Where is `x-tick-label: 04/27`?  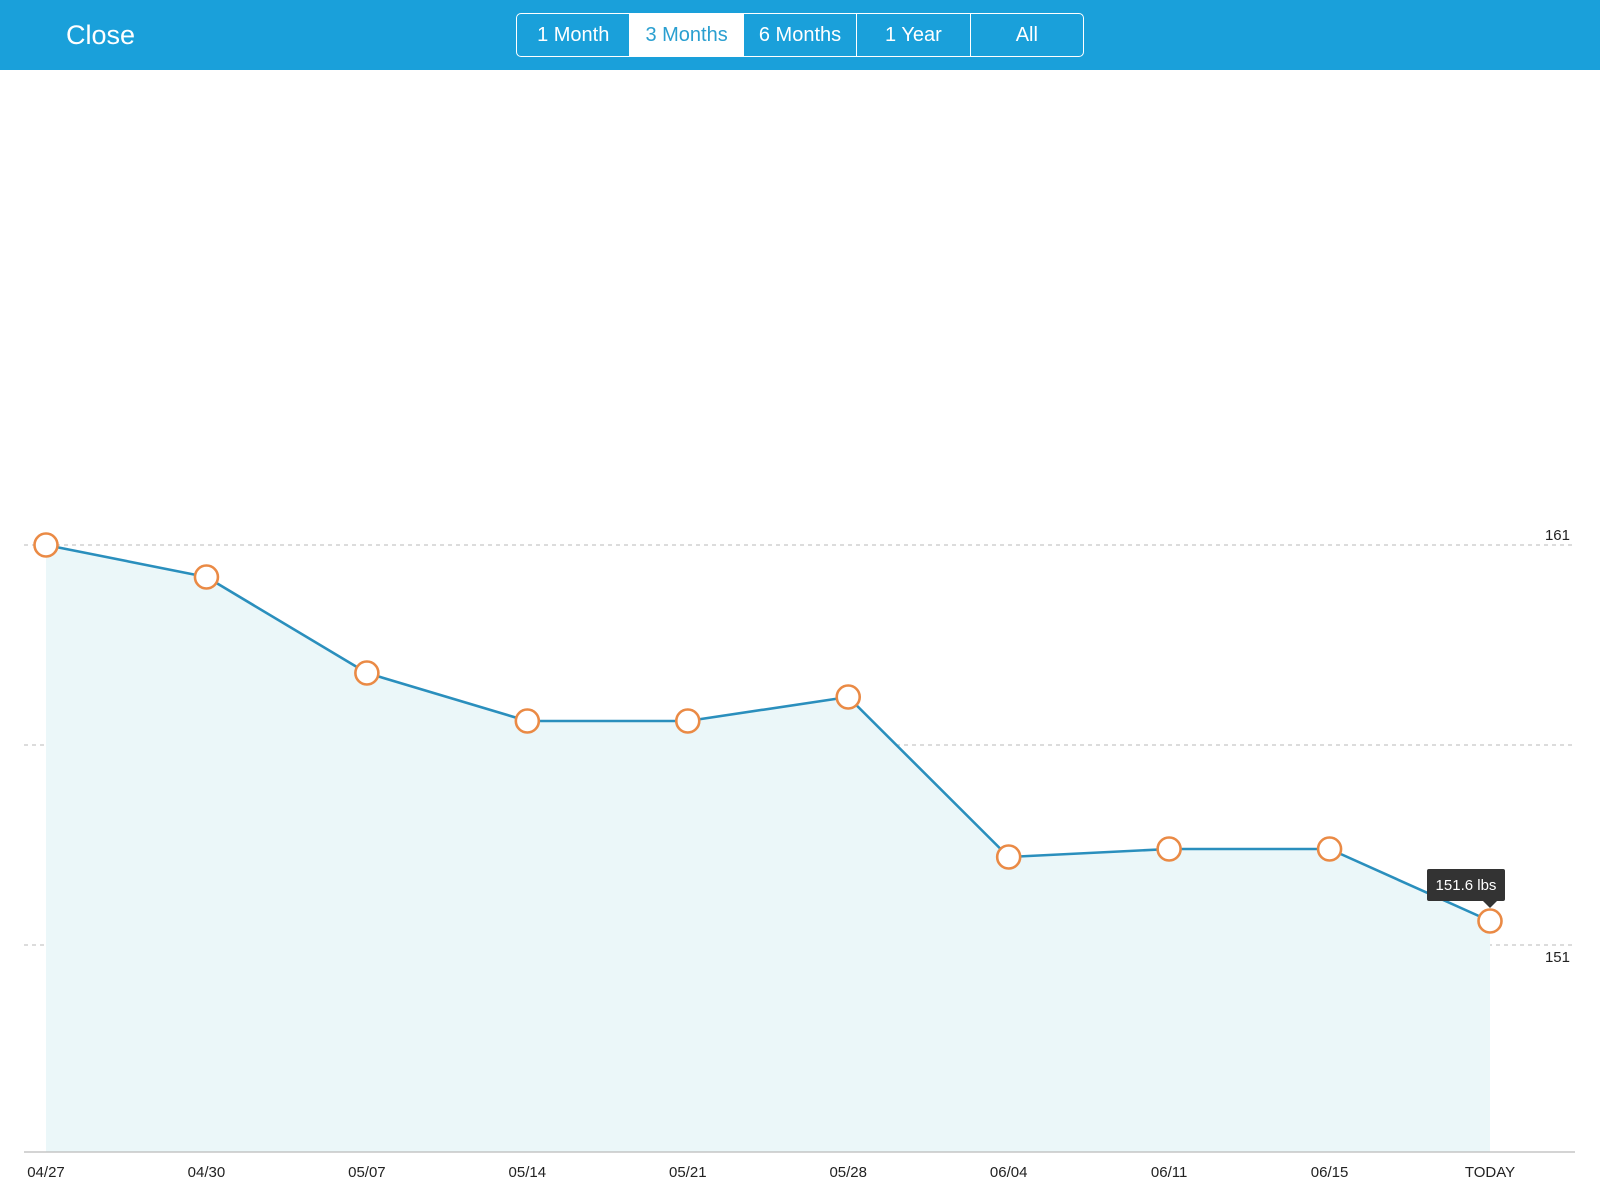 x-tick-label: 04/27 is located at coordinates (46, 1172).